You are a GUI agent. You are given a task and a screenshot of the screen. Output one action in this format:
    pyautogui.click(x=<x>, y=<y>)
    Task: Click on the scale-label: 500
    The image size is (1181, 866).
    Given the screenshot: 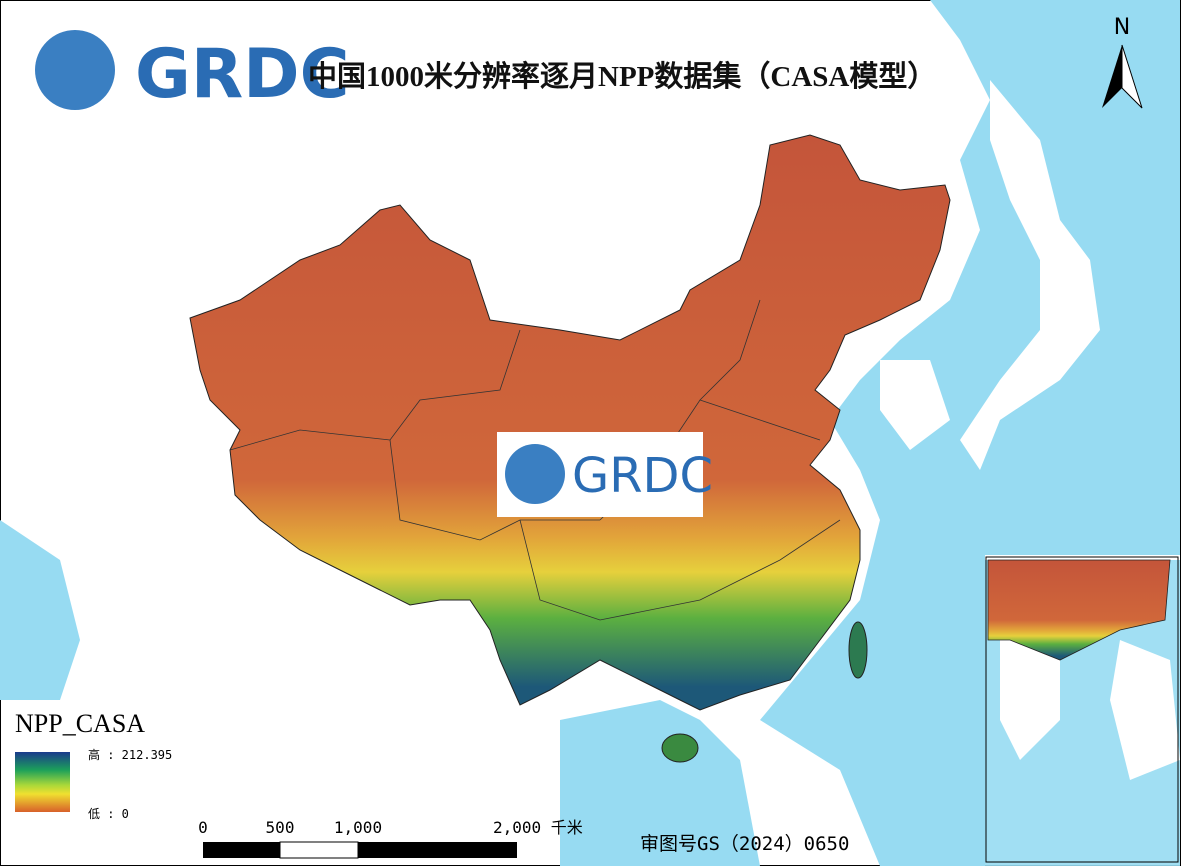 What is the action you would take?
    pyautogui.click(x=280, y=827)
    